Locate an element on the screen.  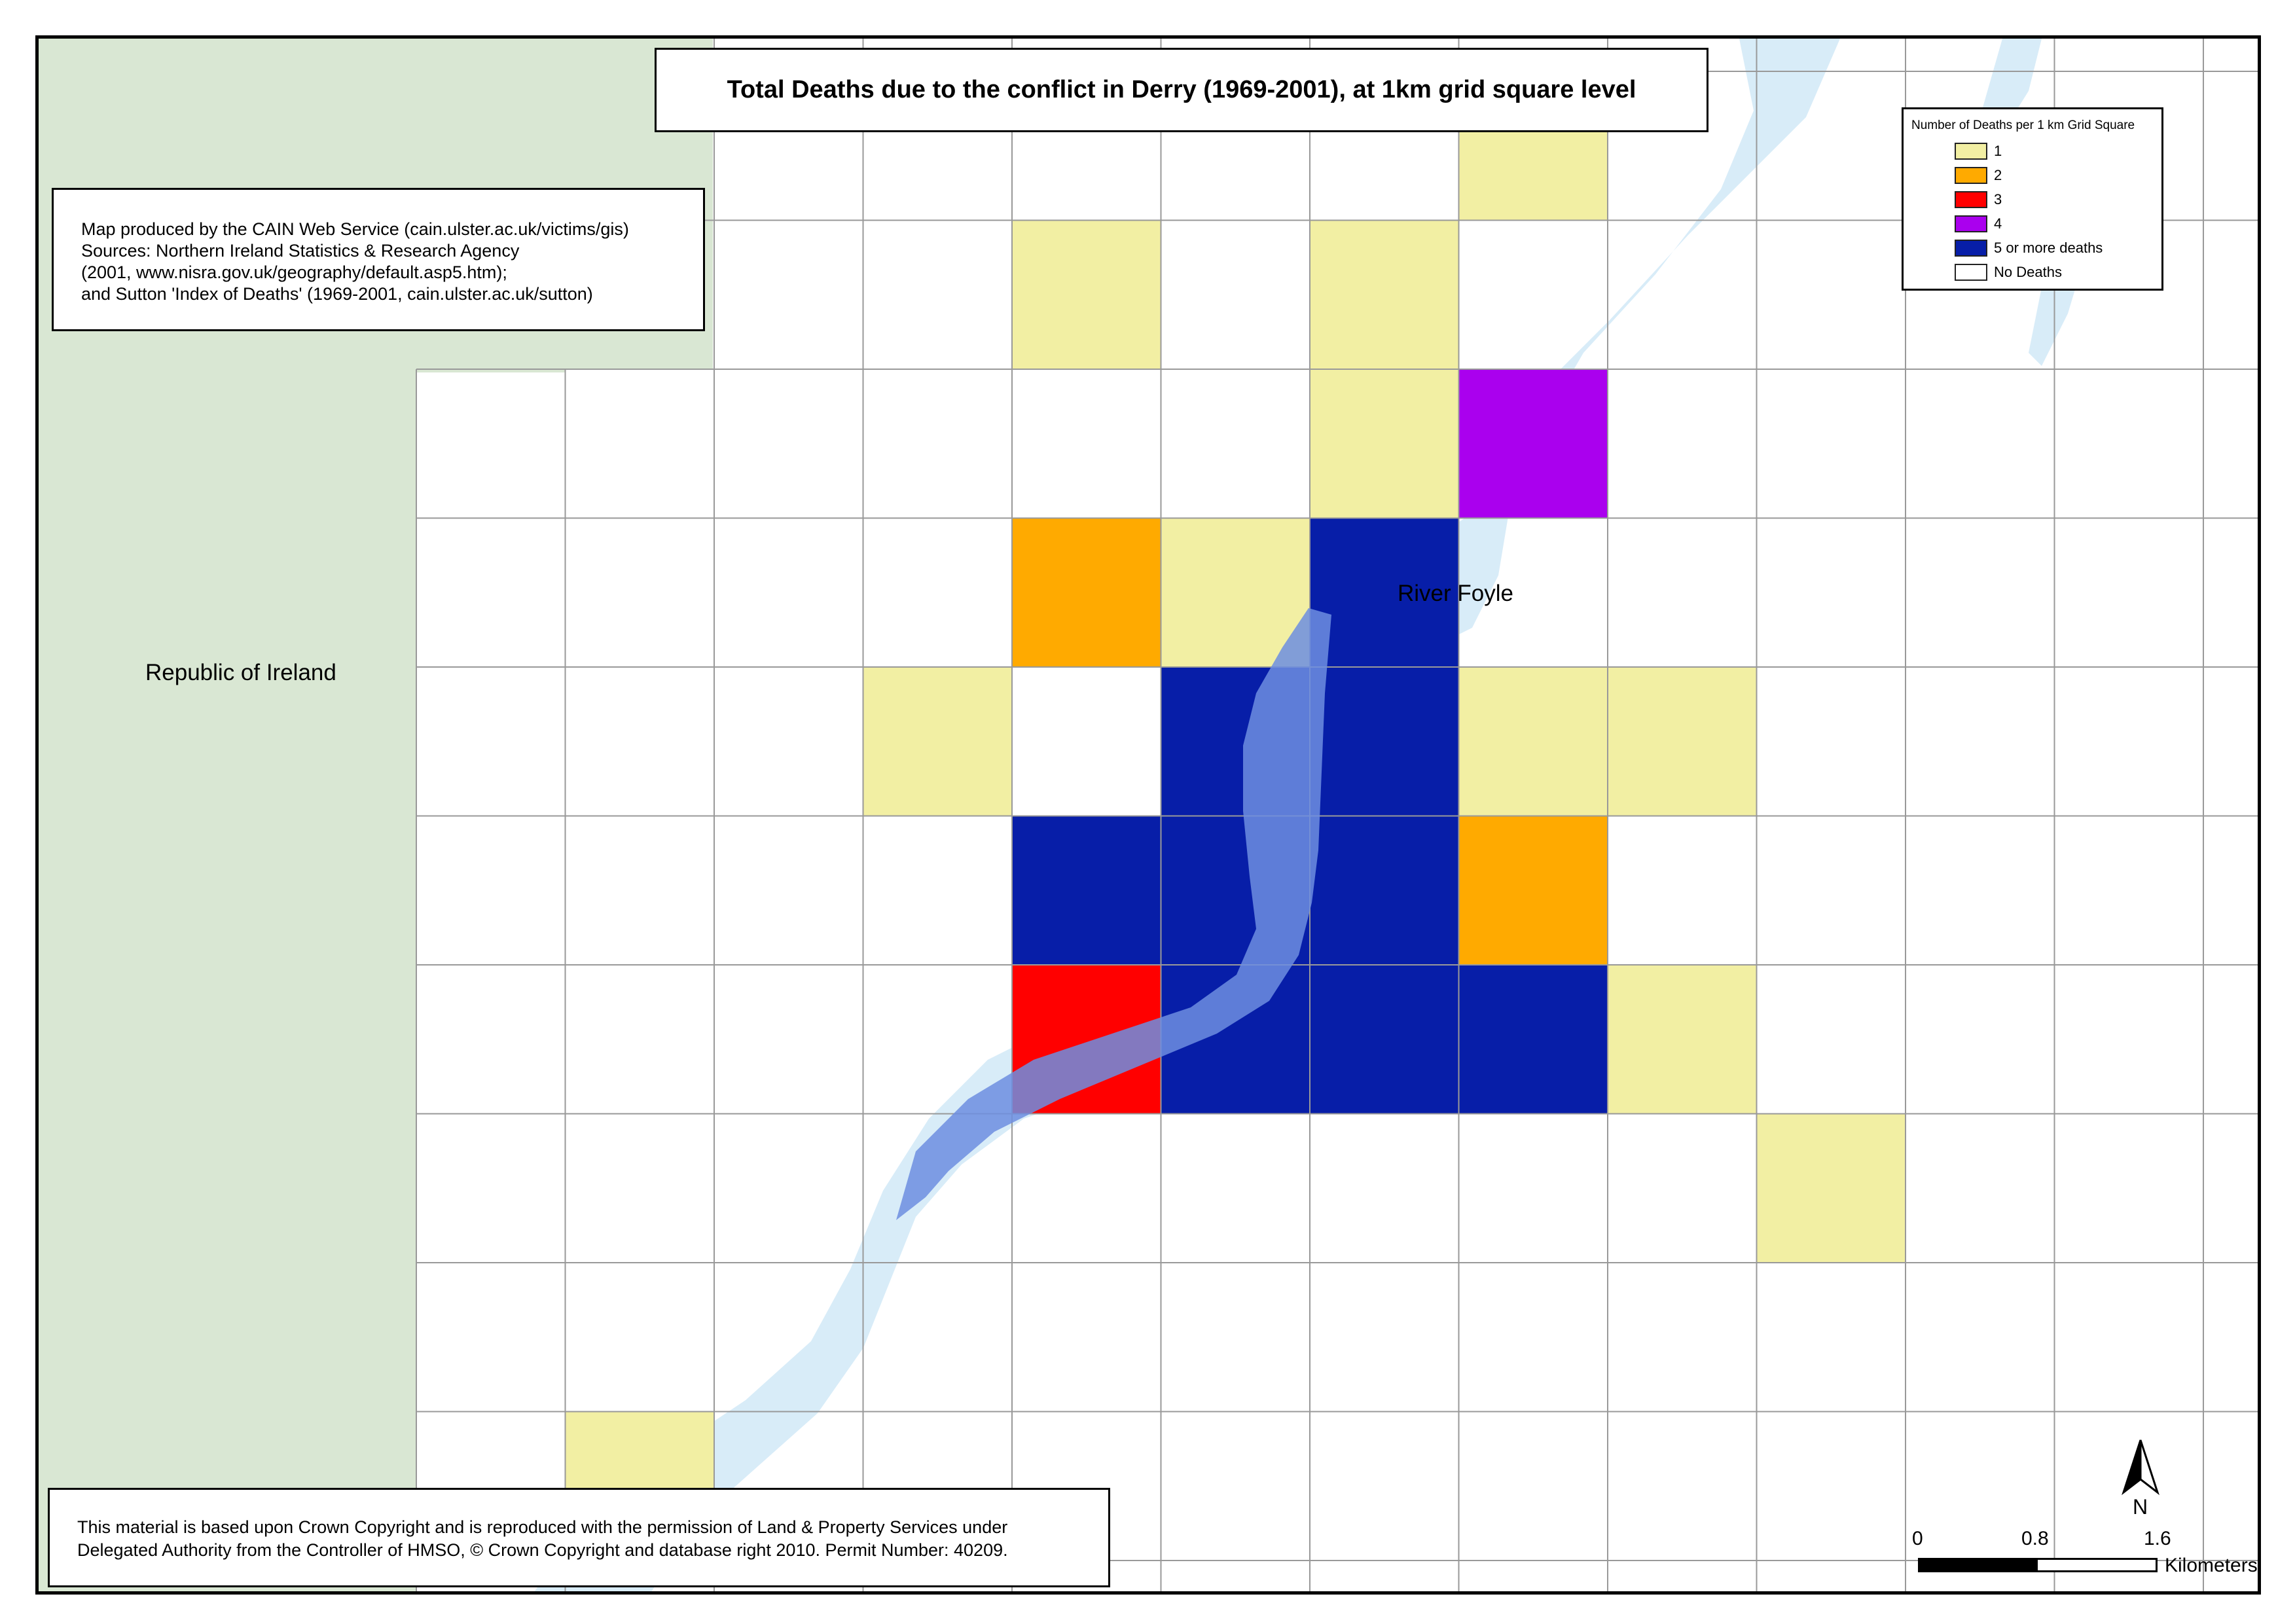
legend-item: 5 or more deaths is located at coordinates (2036, 248).